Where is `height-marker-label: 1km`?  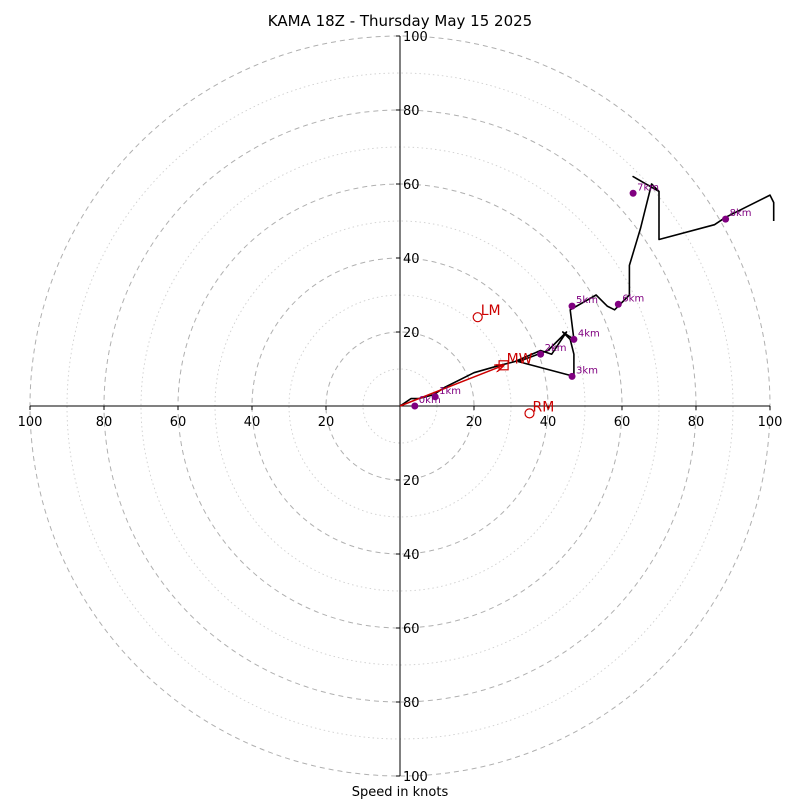
height-marker-label: 1km is located at coordinates (450, 391).